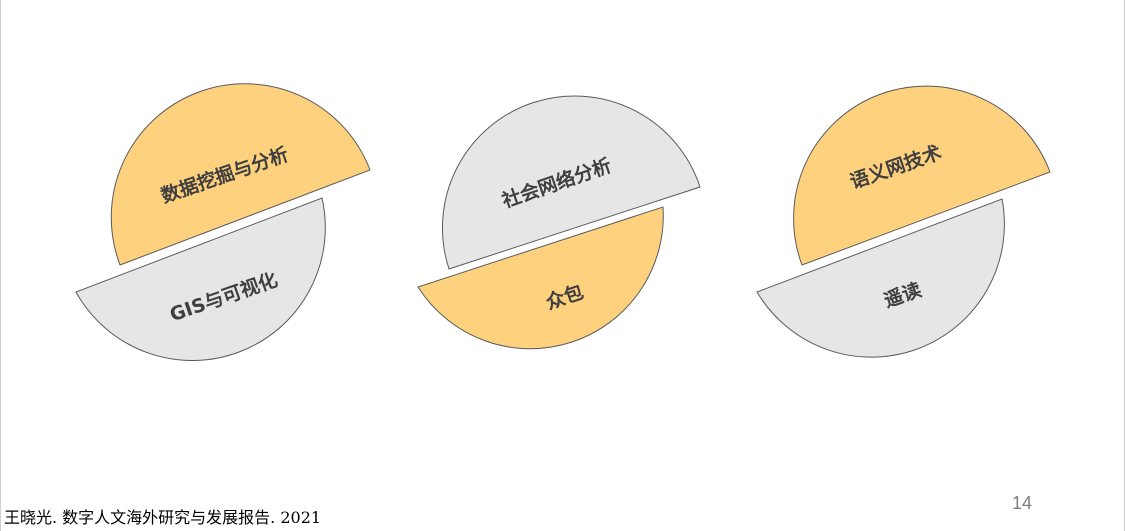  What do you see at coordinates (1022, 503) in the screenshot?
I see `page-number: 14` at bounding box center [1022, 503].